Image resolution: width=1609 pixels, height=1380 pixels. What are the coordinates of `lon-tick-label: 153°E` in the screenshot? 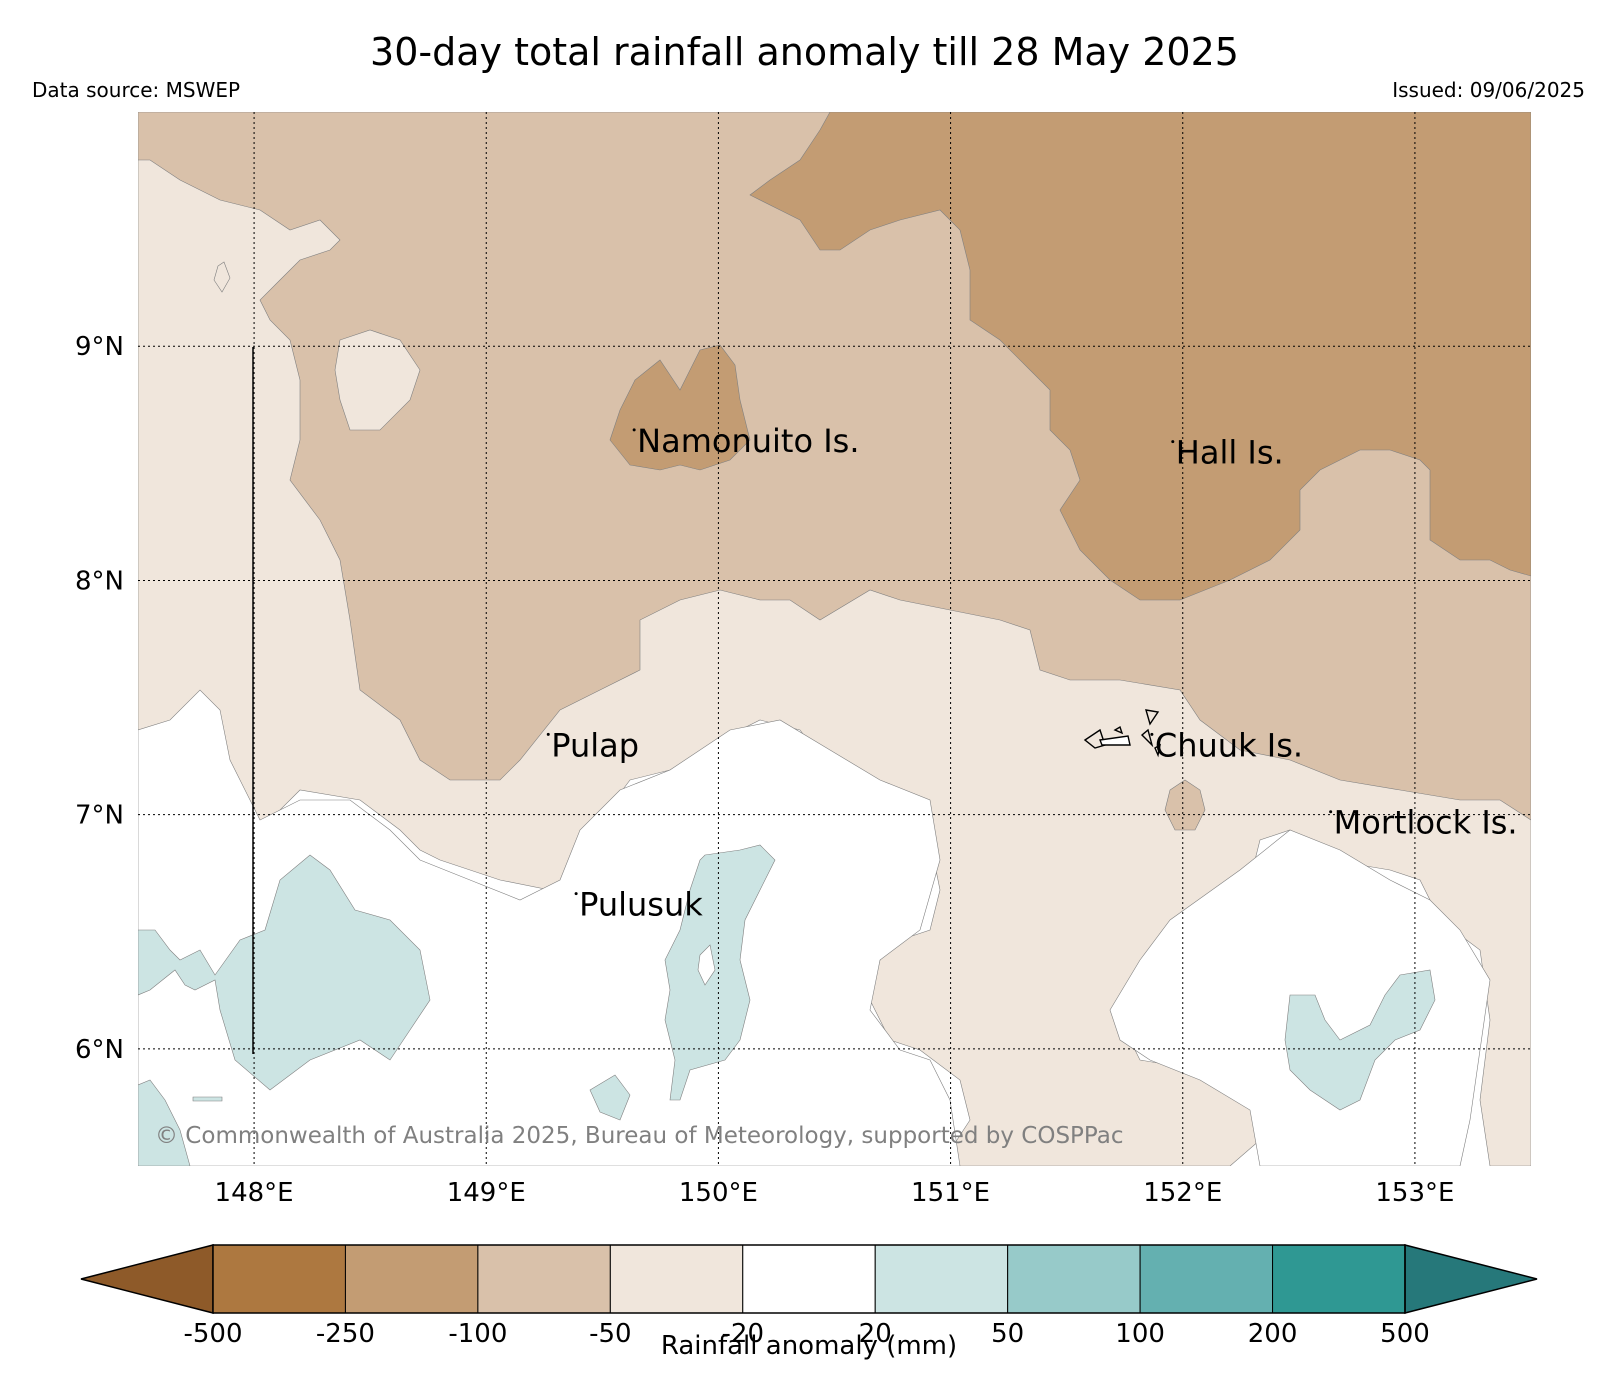 It's located at (1414, 1193).